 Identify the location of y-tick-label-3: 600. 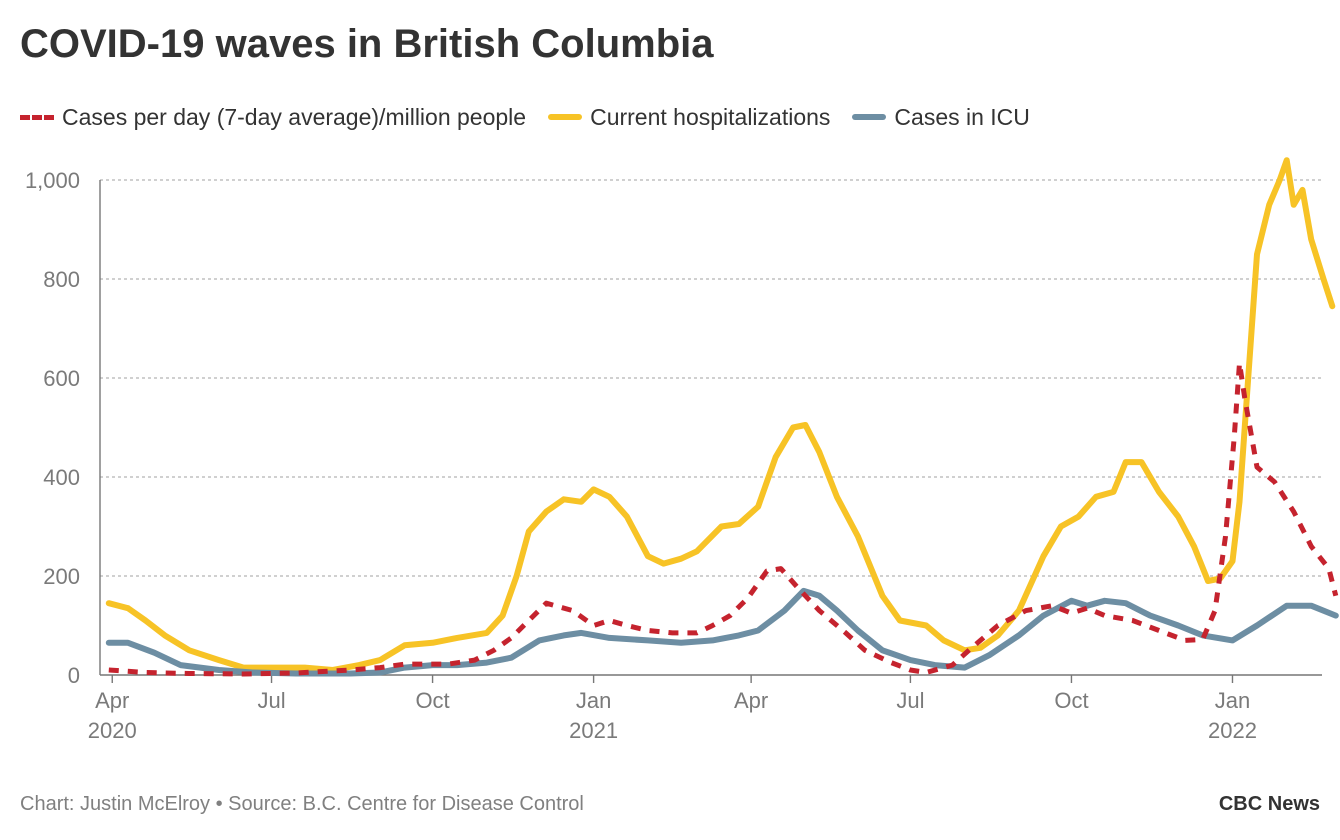
(61, 378).